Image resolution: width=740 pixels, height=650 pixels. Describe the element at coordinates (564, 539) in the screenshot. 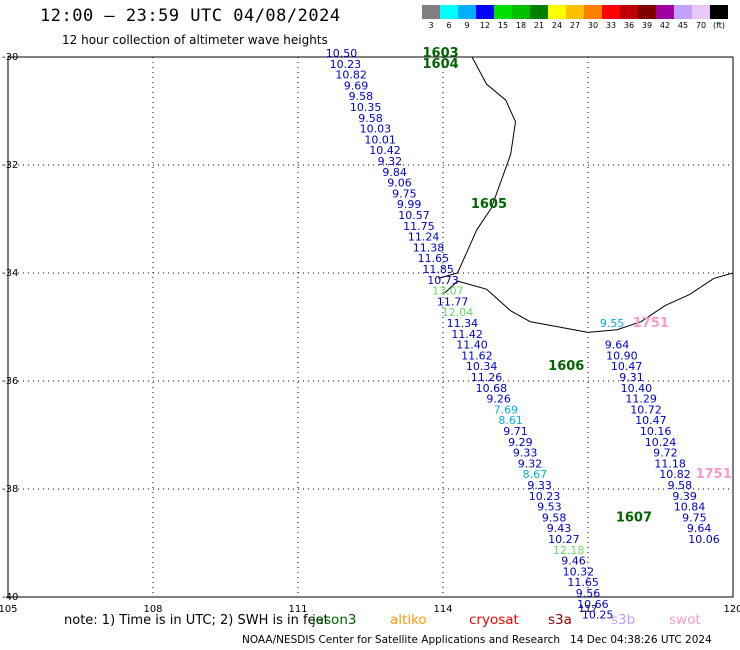

I see `track-a-value: 10.27` at that location.